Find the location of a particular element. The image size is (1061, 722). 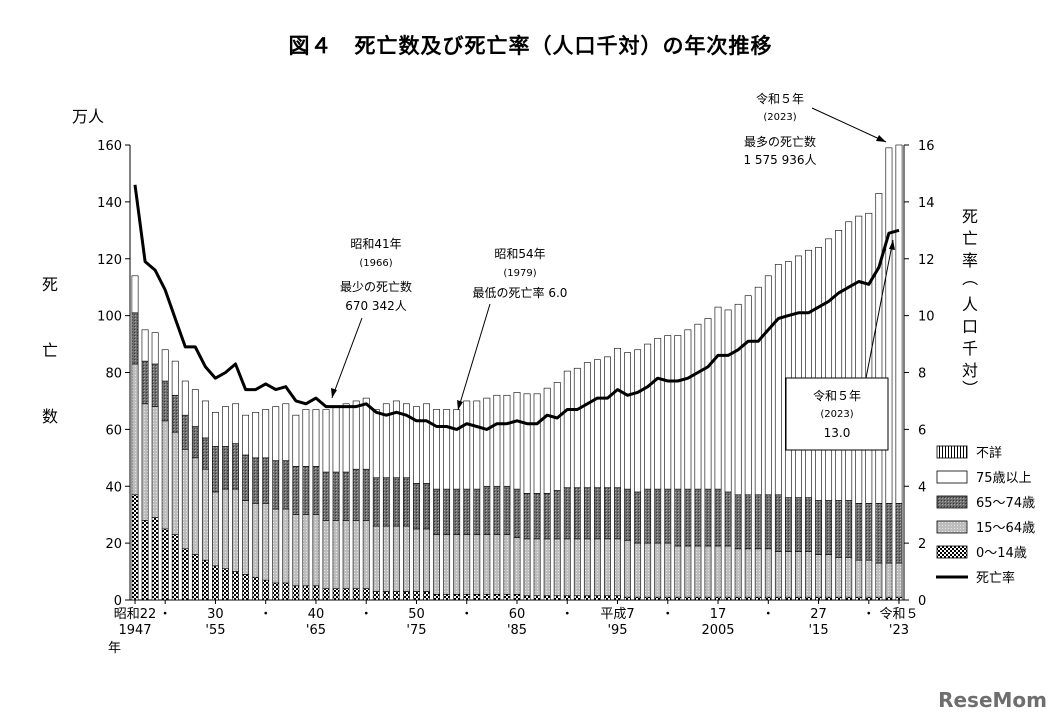

right-tick-label: 2 is located at coordinates (922, 544).